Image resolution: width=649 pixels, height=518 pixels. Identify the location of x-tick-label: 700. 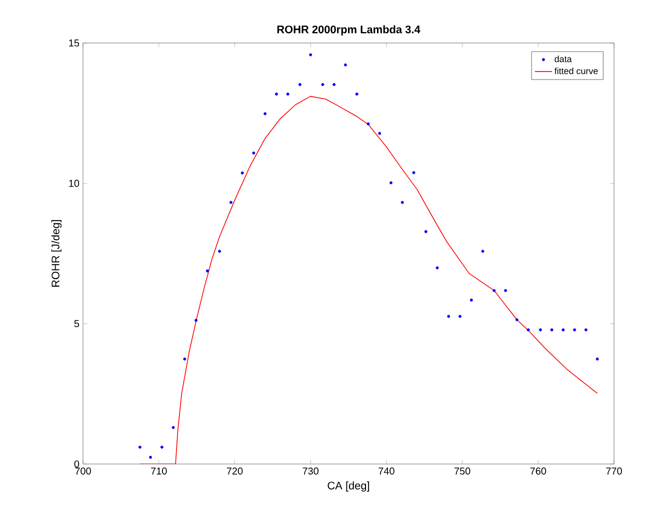
(83, 471).